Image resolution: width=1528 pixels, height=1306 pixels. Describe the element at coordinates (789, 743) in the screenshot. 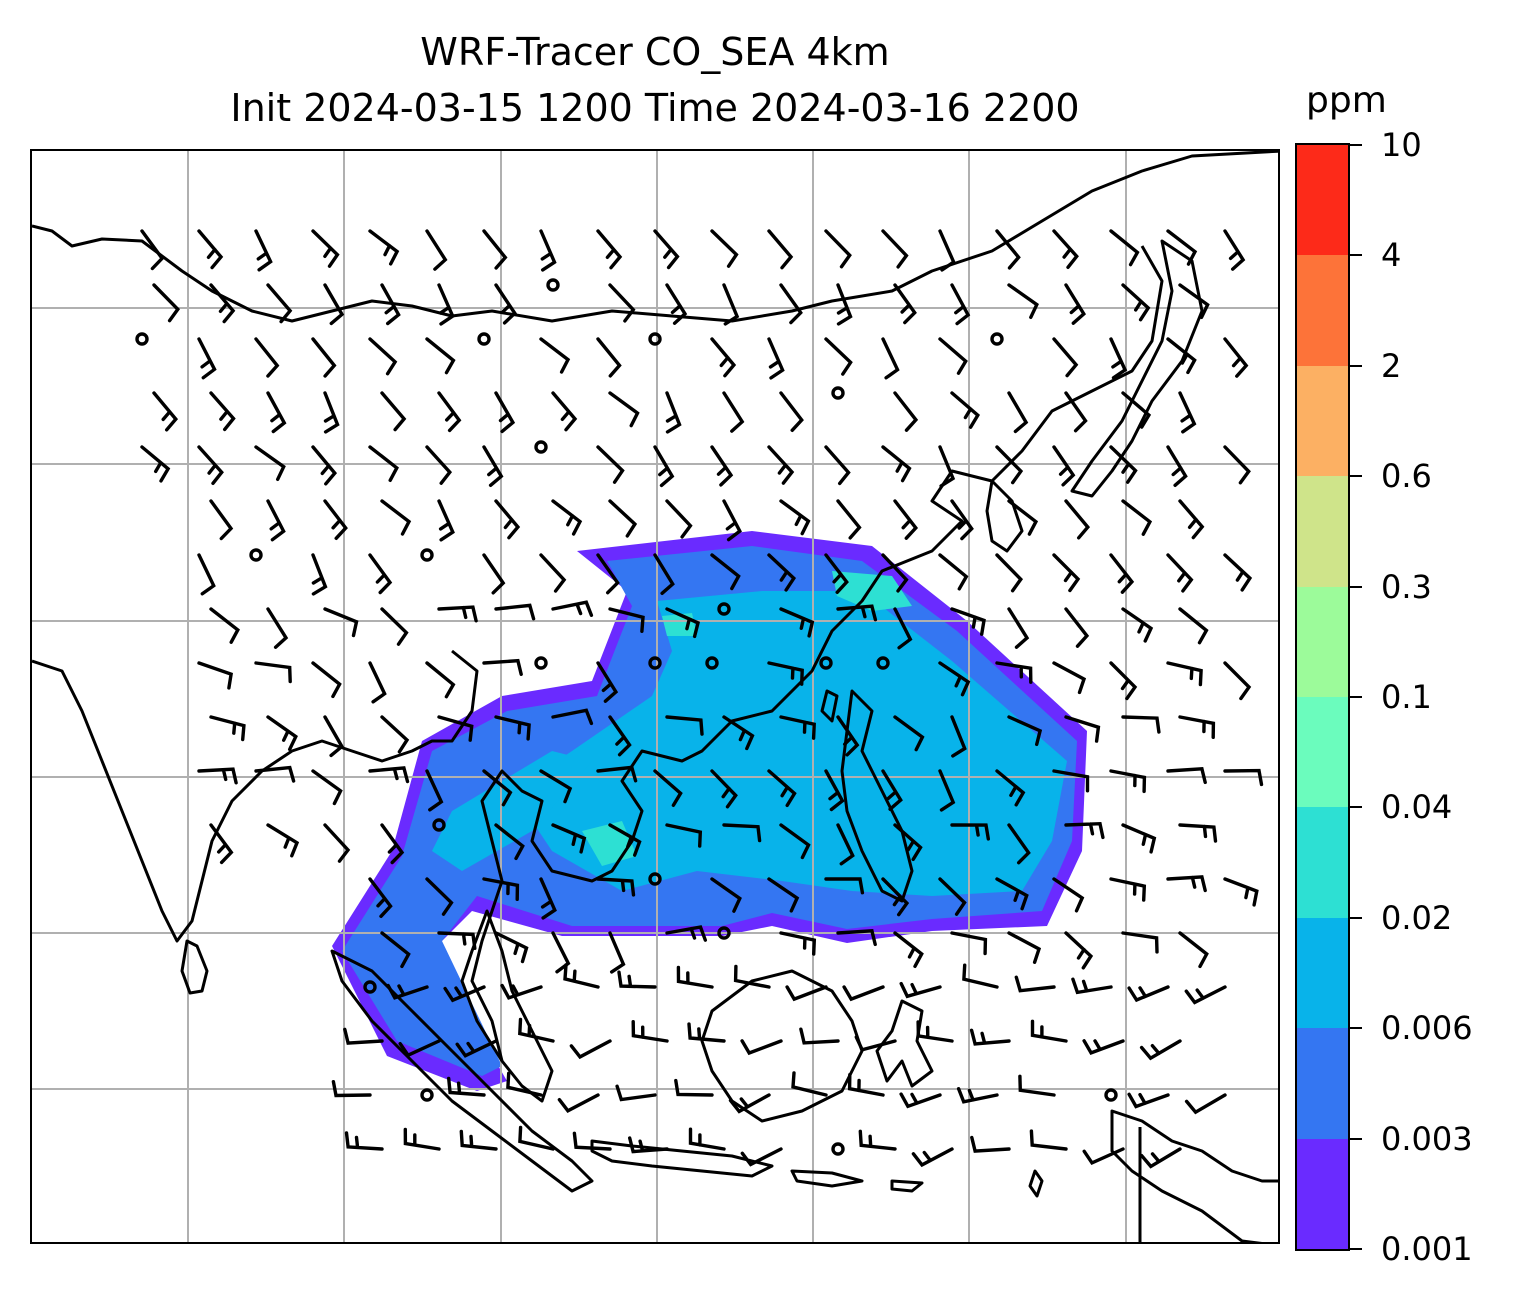

I see `plume-0.006` at that location.